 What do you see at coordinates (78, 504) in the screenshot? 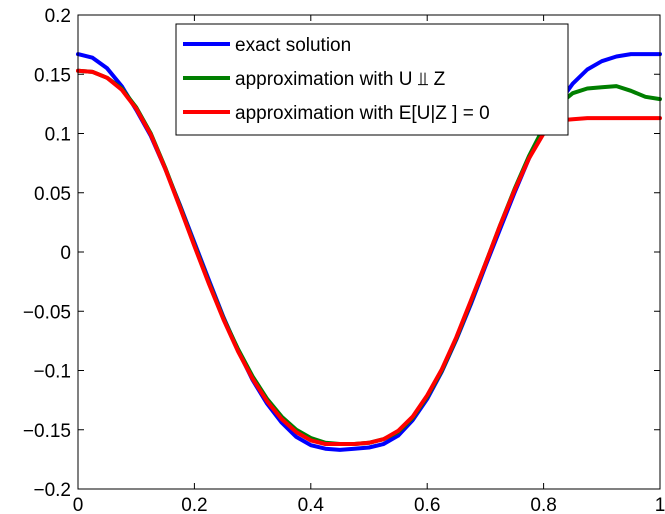
I see `x-tick-label: 0` at bounding box center [78, 504].